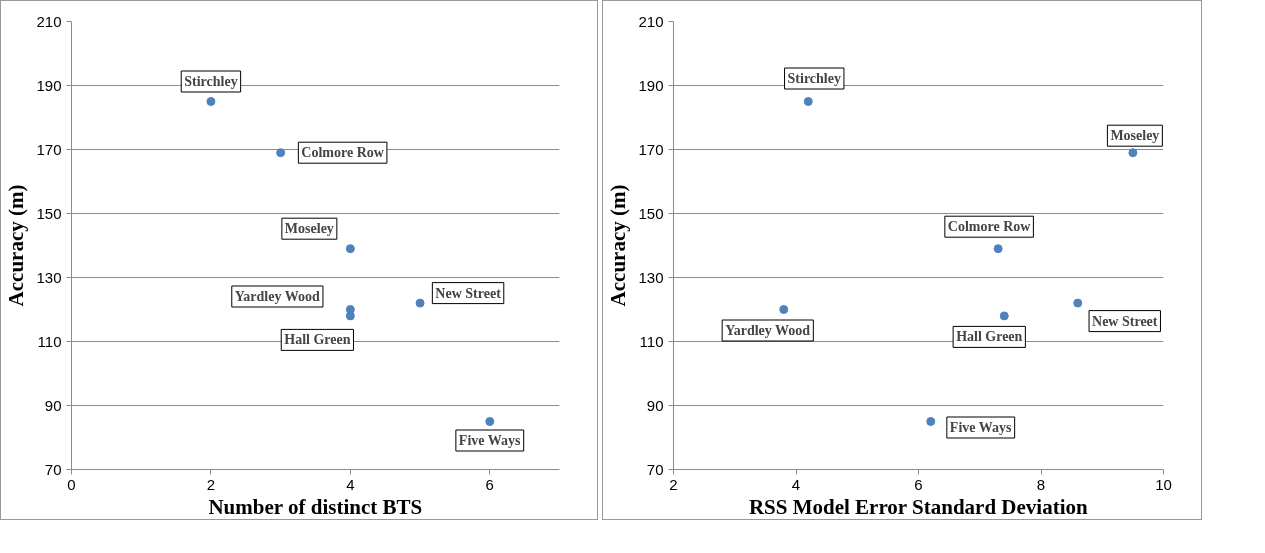 The height and width of the screenshot is (553, 1265). What do you see at coordinates (1163, 484) in the screenshot?
I see `x-tick-label: 10` at bounding box center [1163, 484].